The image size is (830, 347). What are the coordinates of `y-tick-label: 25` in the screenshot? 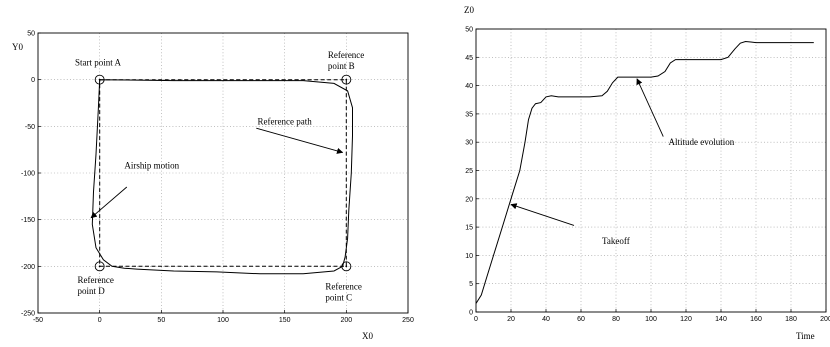 It's located at (469, 171).